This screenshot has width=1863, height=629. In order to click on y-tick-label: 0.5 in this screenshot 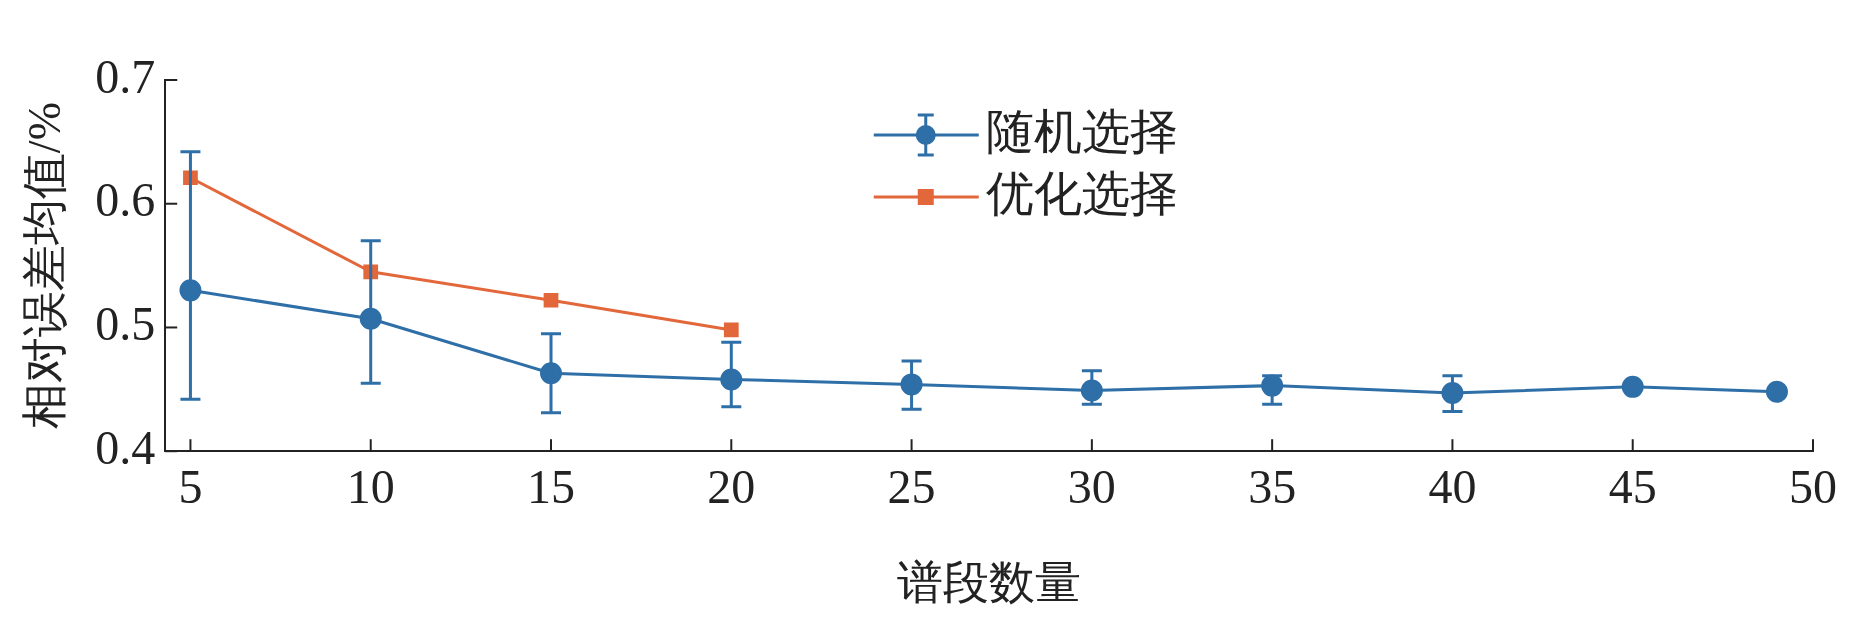, I will do `click(125, 324)`.